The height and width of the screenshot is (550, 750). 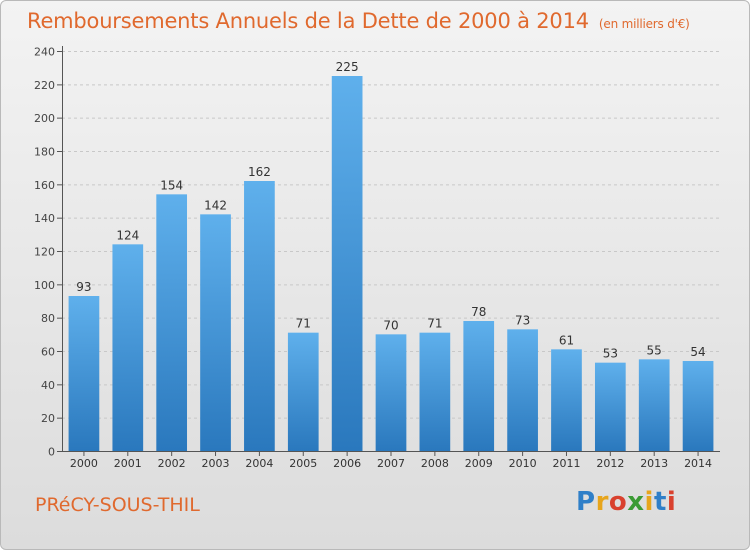 I want to click on y-tick-label: 80, so click(x=48, y=318).